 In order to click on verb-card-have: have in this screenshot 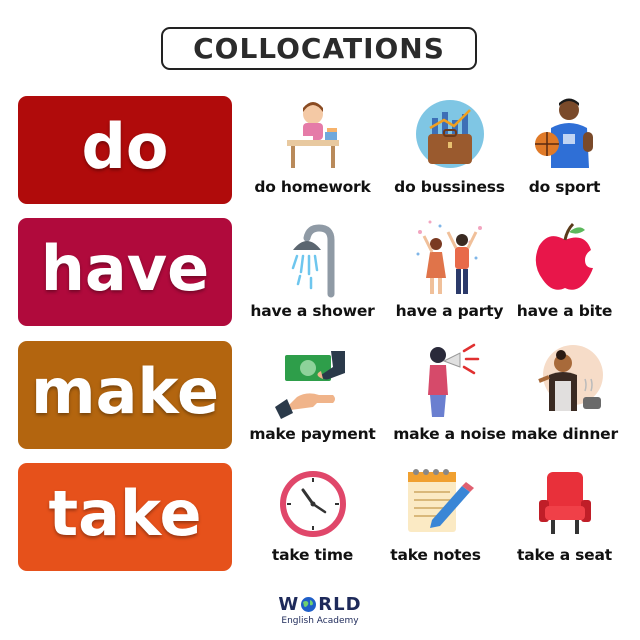, I will do `click(125, 272)`.